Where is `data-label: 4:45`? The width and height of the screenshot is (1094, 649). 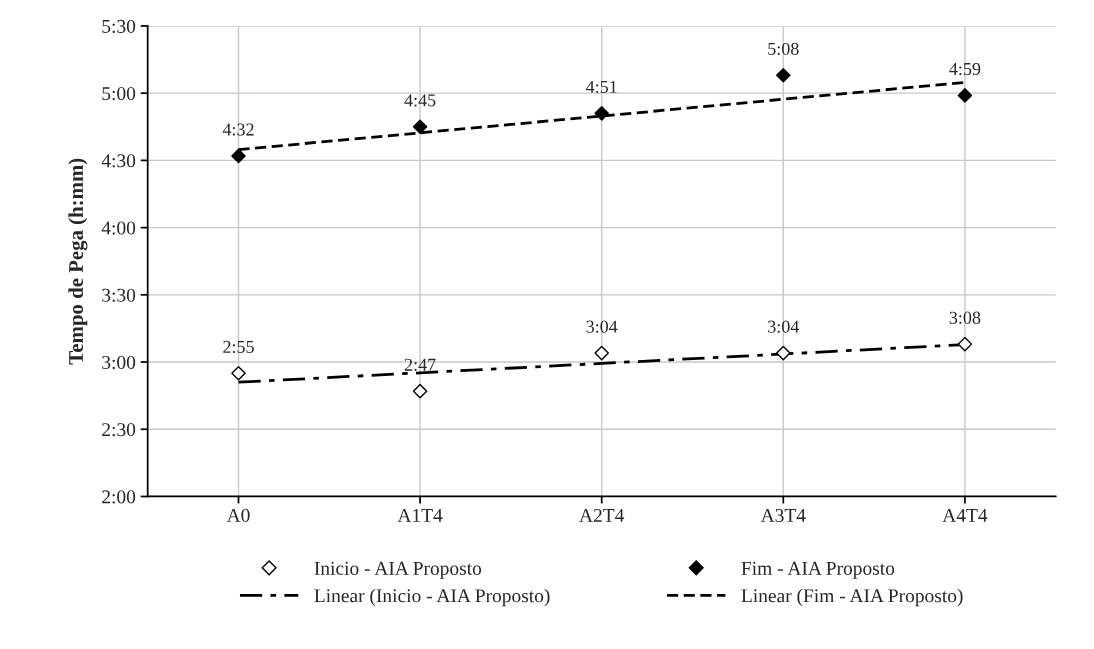 data-label: 4:45 is located at coordinates (420, 100).